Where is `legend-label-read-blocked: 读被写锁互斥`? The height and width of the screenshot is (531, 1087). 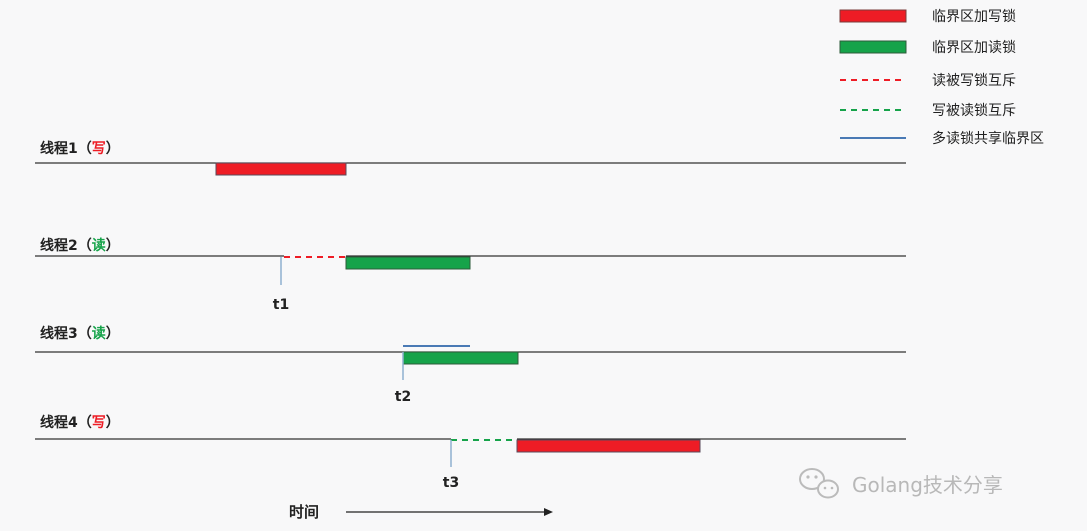 legend-label-read-blocked: 读被写锁互斥 is located at coordinates (974, 80).